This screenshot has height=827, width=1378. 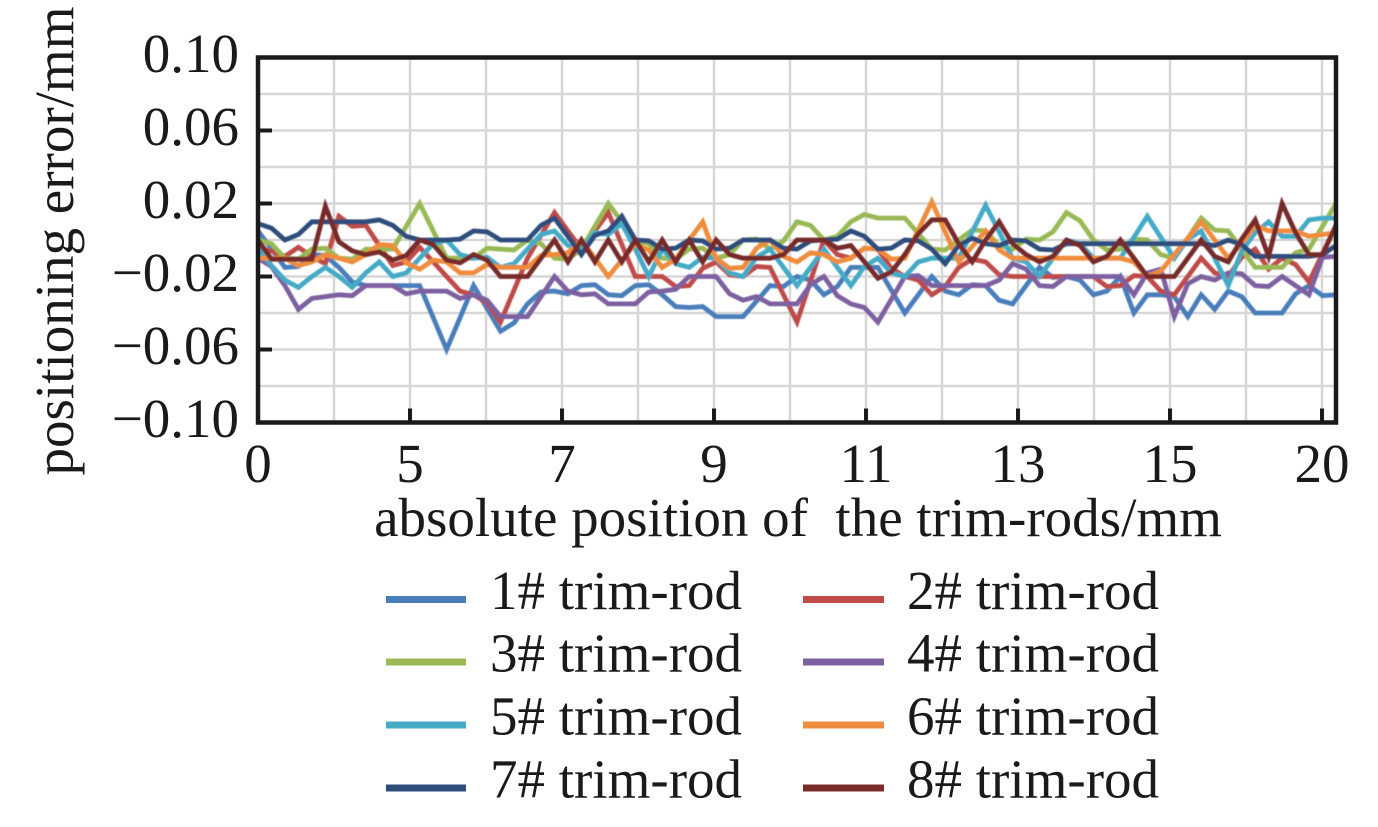 I want to click on svg-text: 6# trim-rod, so click(x=1033, y=716).